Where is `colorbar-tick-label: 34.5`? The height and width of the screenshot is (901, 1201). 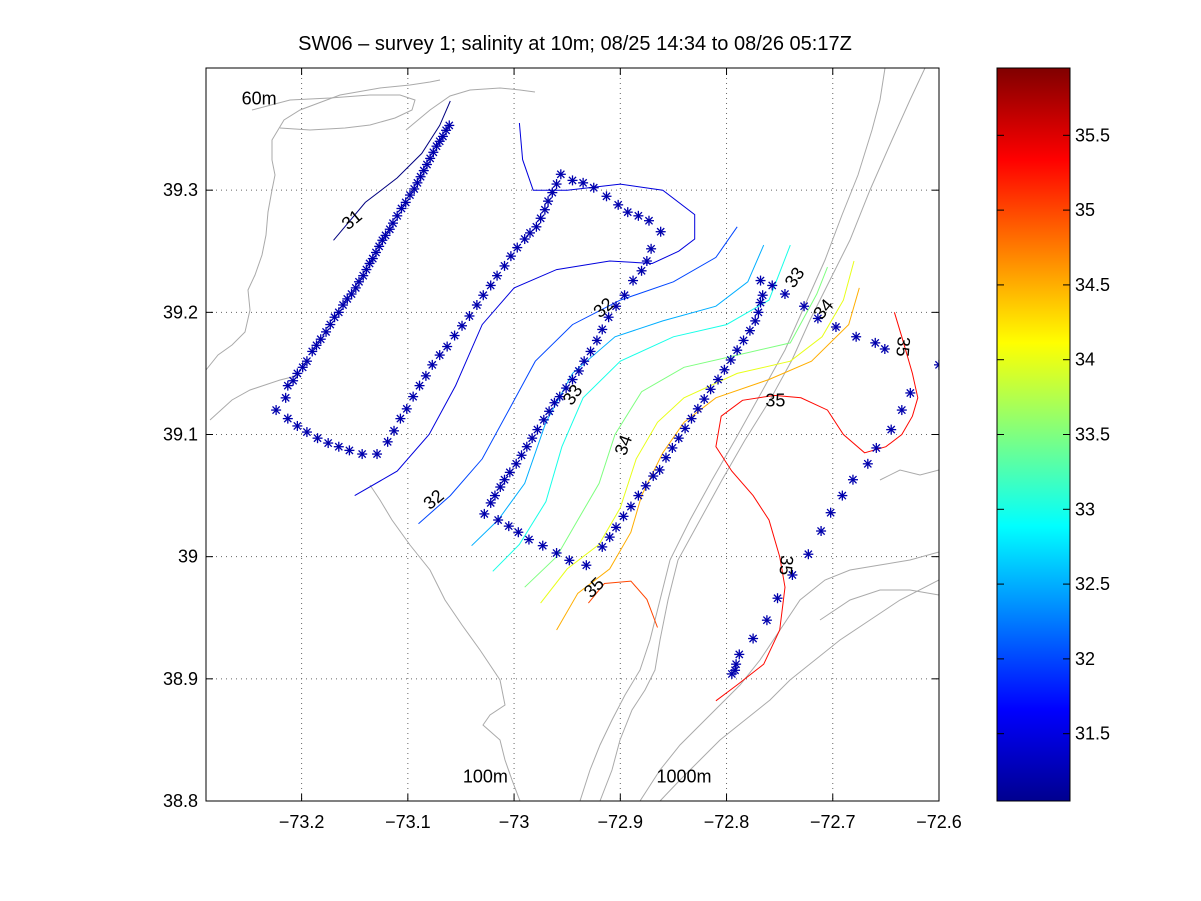
colorbar-tick-label: 34.5 is located at coordinates (1092, 285).